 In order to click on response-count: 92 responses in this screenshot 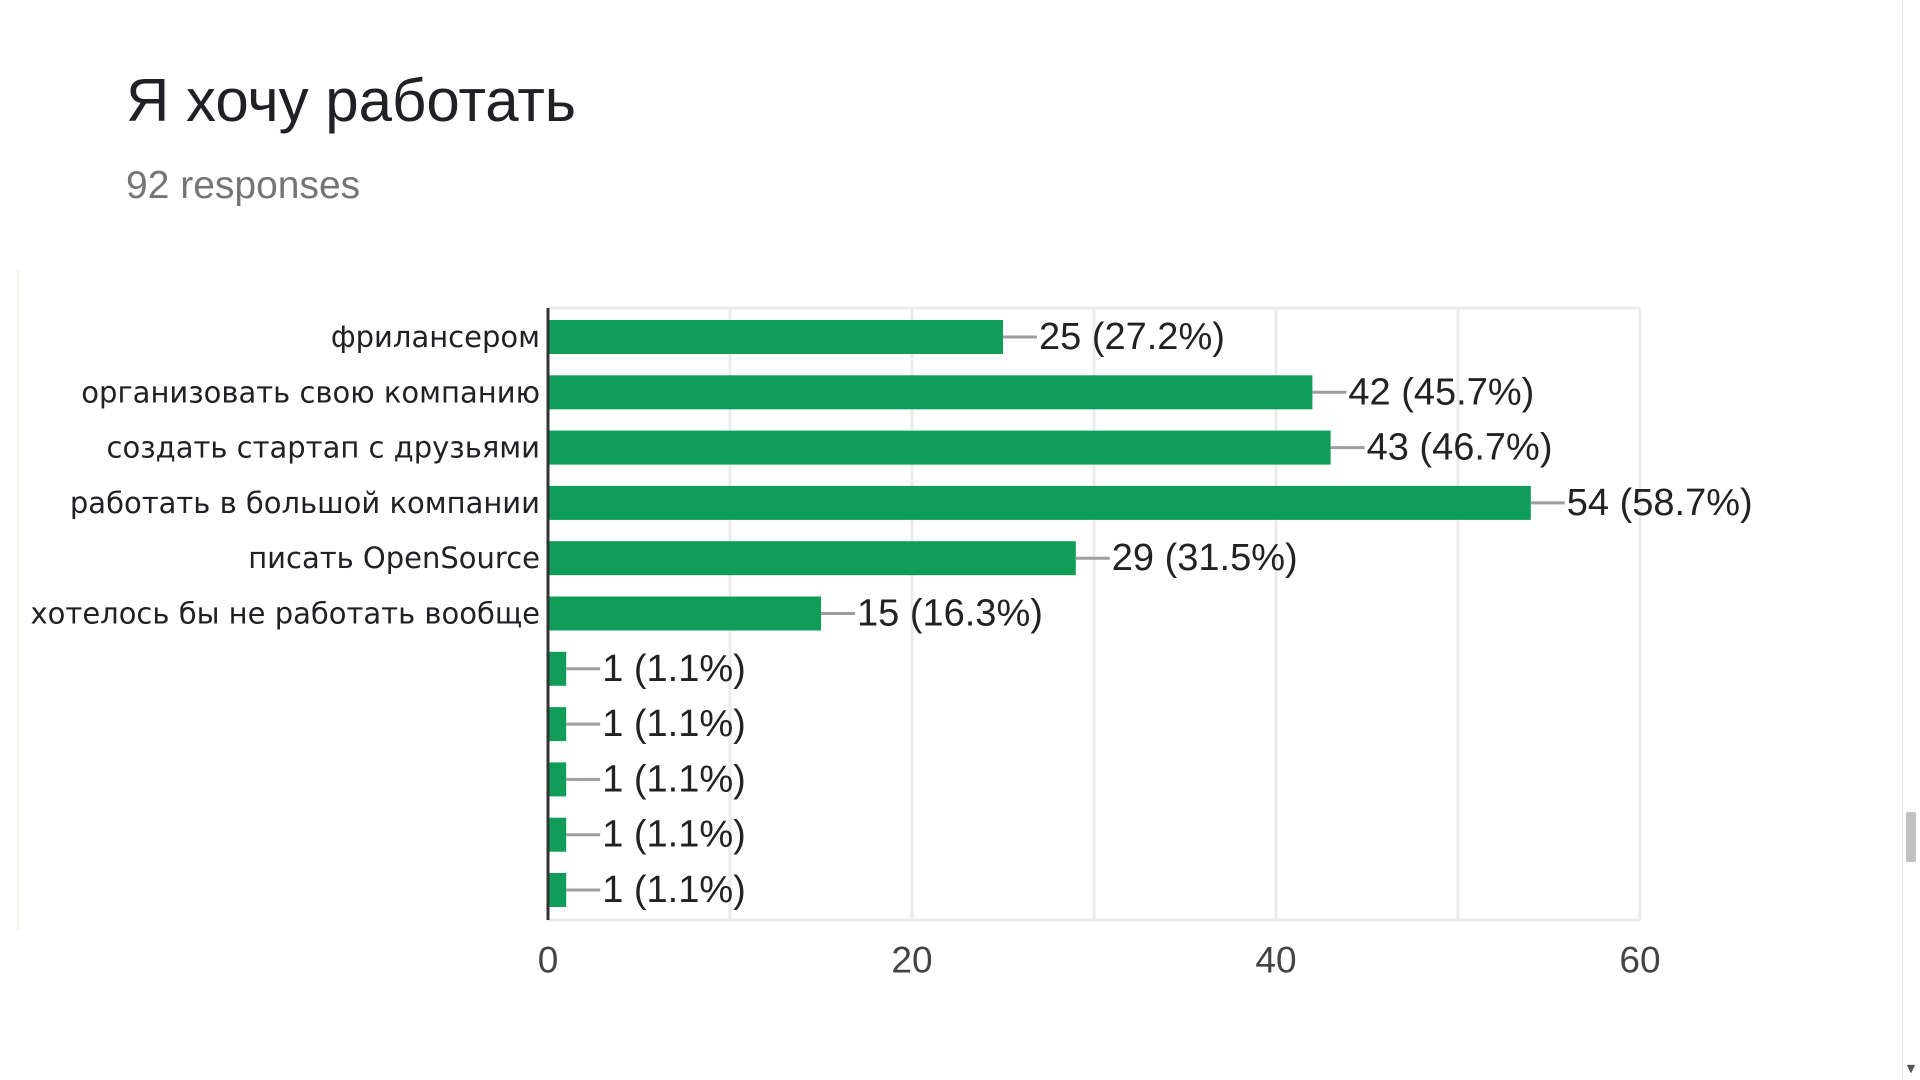, I will do `click(243, 185)`.